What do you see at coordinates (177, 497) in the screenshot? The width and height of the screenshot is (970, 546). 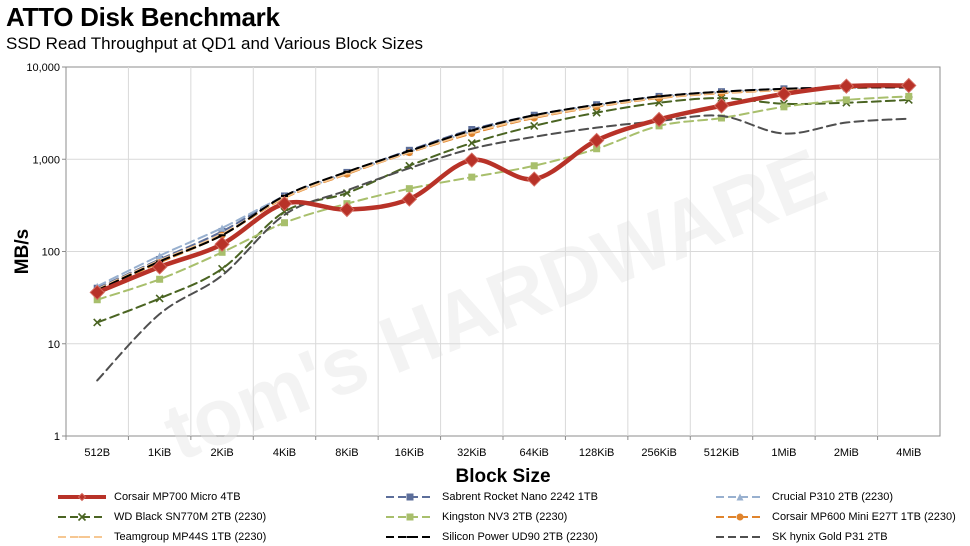 I see `legend-label: Corsair MP700 Micro 4TB` at bounding box center [177, 497].